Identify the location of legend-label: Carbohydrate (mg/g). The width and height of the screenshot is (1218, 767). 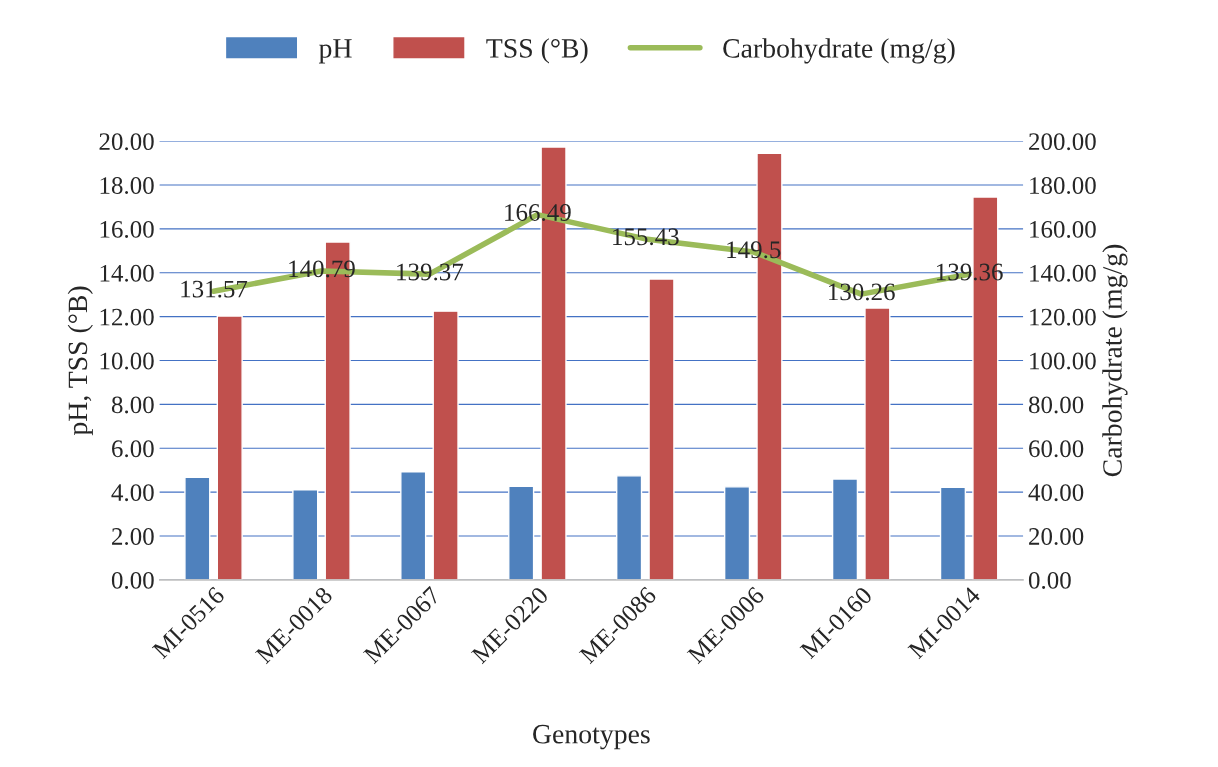
(839, 51).